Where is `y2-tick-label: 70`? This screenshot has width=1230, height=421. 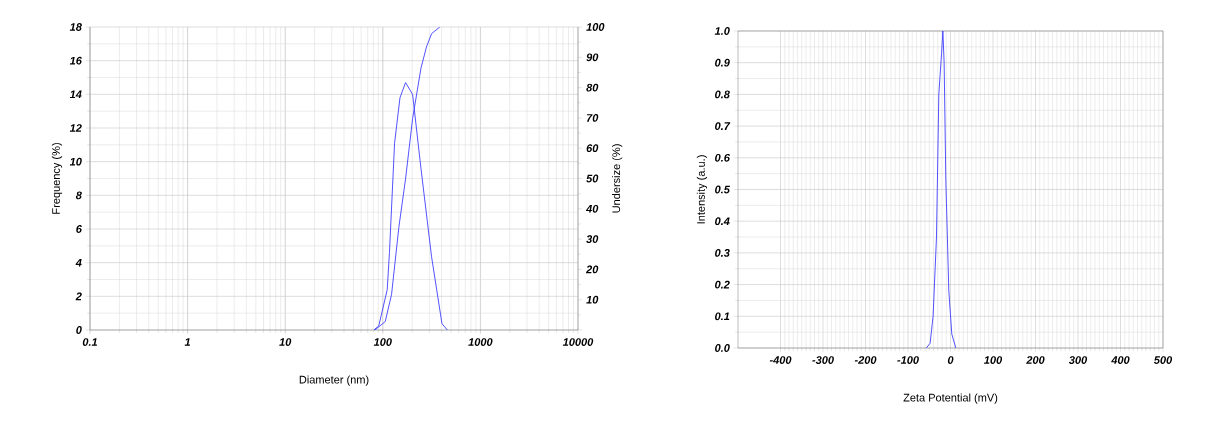
y2-tick-label: 70 is located at coordinates (592, 118).